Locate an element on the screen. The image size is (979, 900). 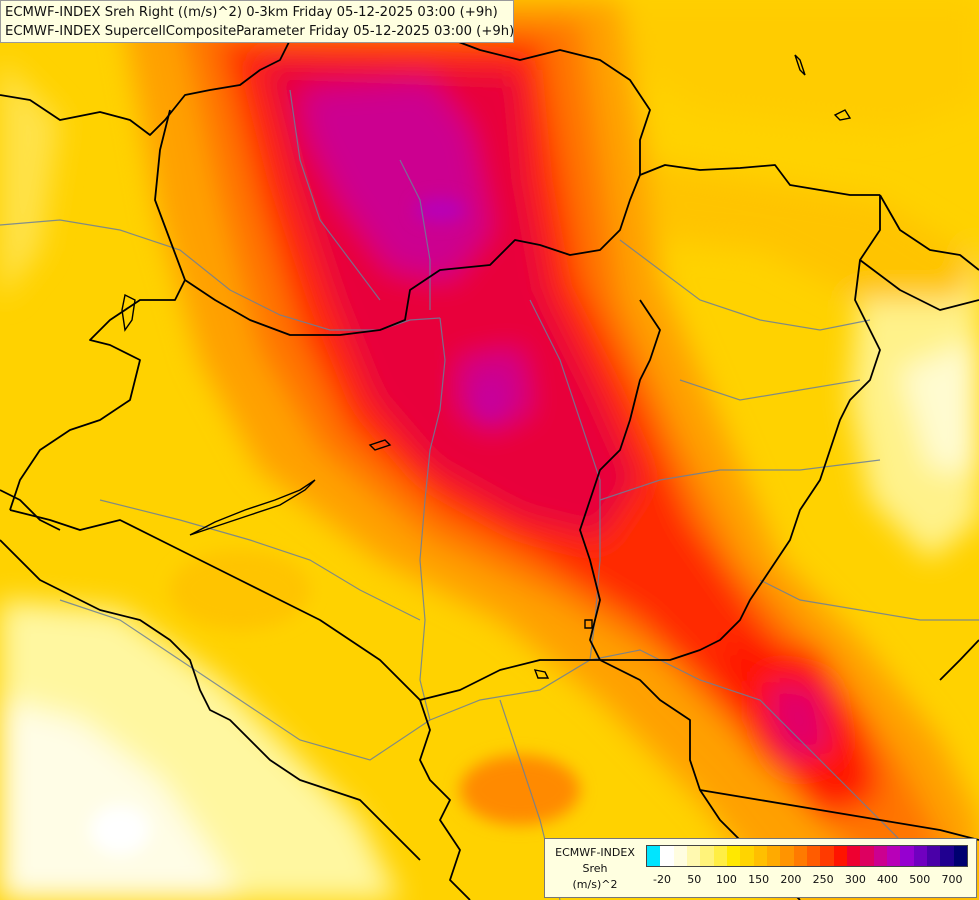
lake-small-south is located at coordinates (588, 624).